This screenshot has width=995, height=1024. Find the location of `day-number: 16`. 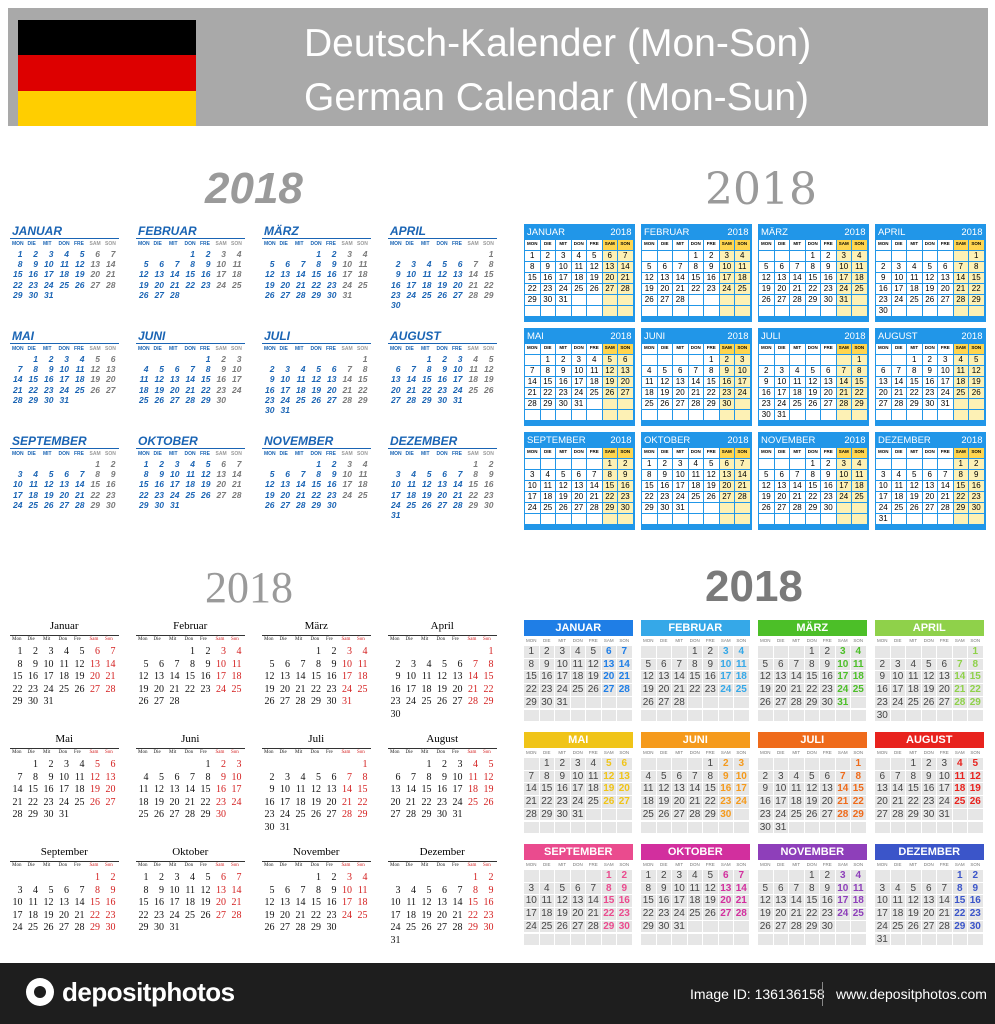

day-number: 16 is located at coordinates (625, 485).